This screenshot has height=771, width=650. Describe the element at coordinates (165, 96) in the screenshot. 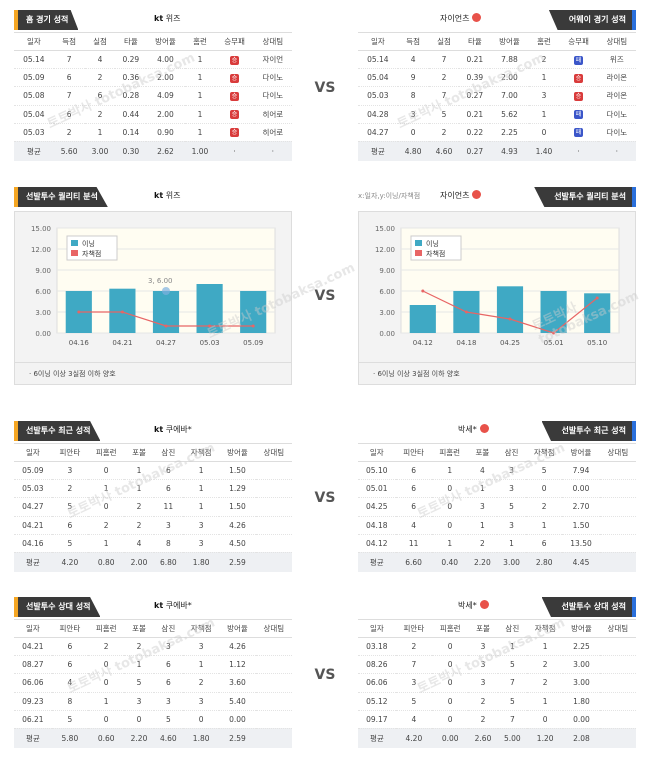

I see `table-cell: 4.09` at that location.